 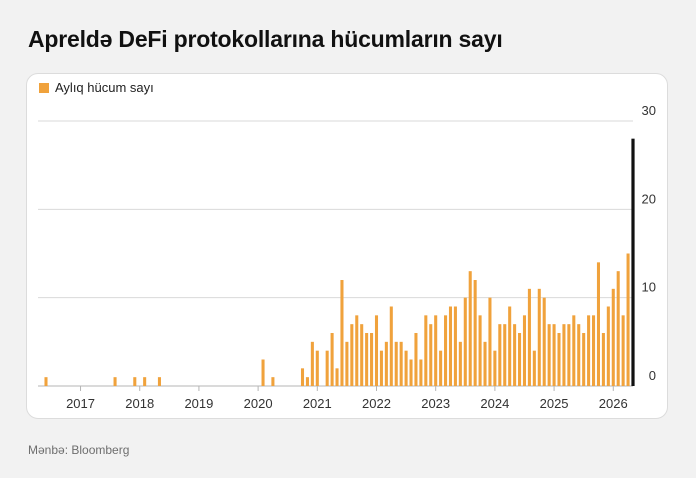 I want to click on source-note: Mənbə: Bloomberg, so click(x=79, y=450).